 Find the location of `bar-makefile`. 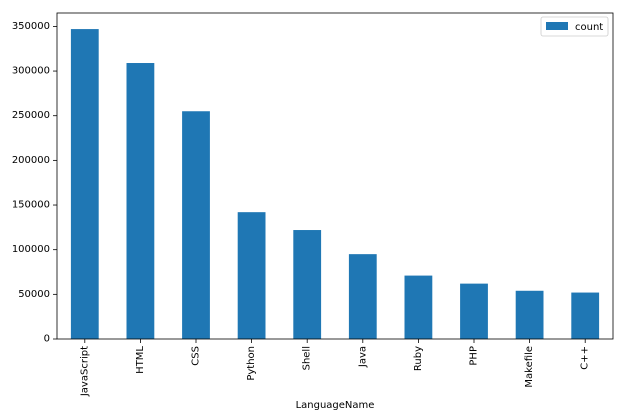

bar-makefile is located at coordinates (529, 314).